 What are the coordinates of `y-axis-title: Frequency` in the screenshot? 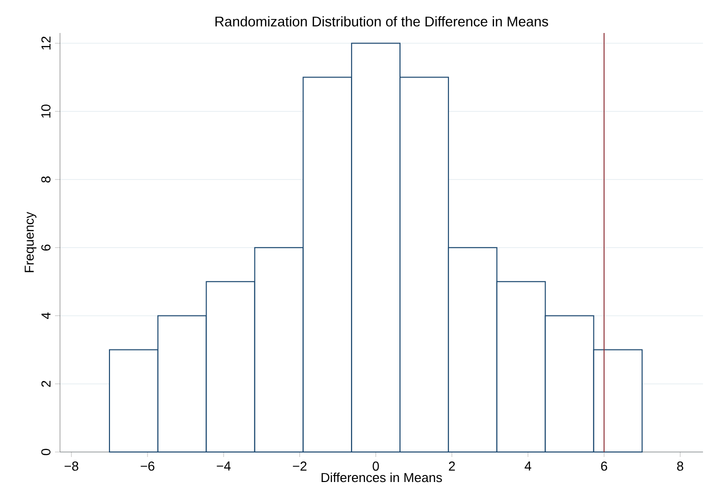 It's located at (30, 242).